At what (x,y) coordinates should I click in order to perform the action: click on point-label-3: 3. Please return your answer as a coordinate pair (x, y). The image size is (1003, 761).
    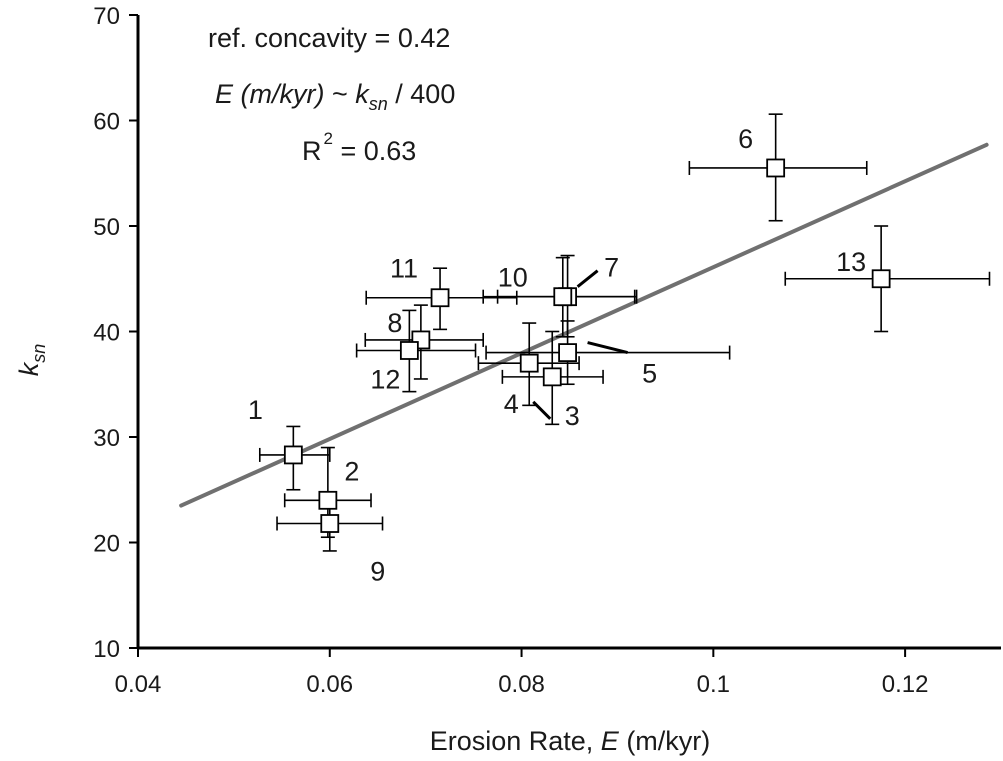
    Looking at the image, I should click on (572, 416).